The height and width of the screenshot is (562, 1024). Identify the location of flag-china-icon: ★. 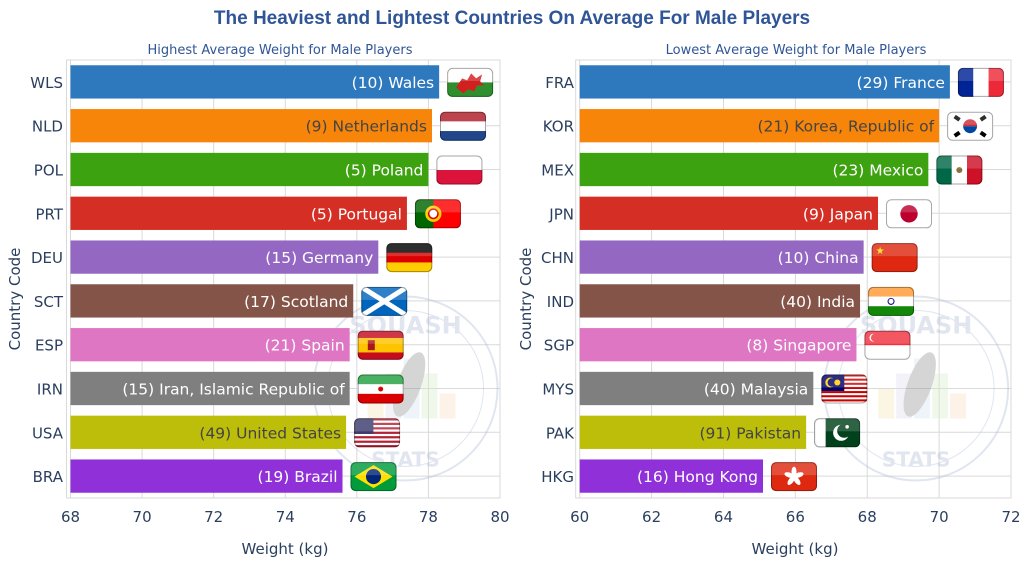
(894, 258).